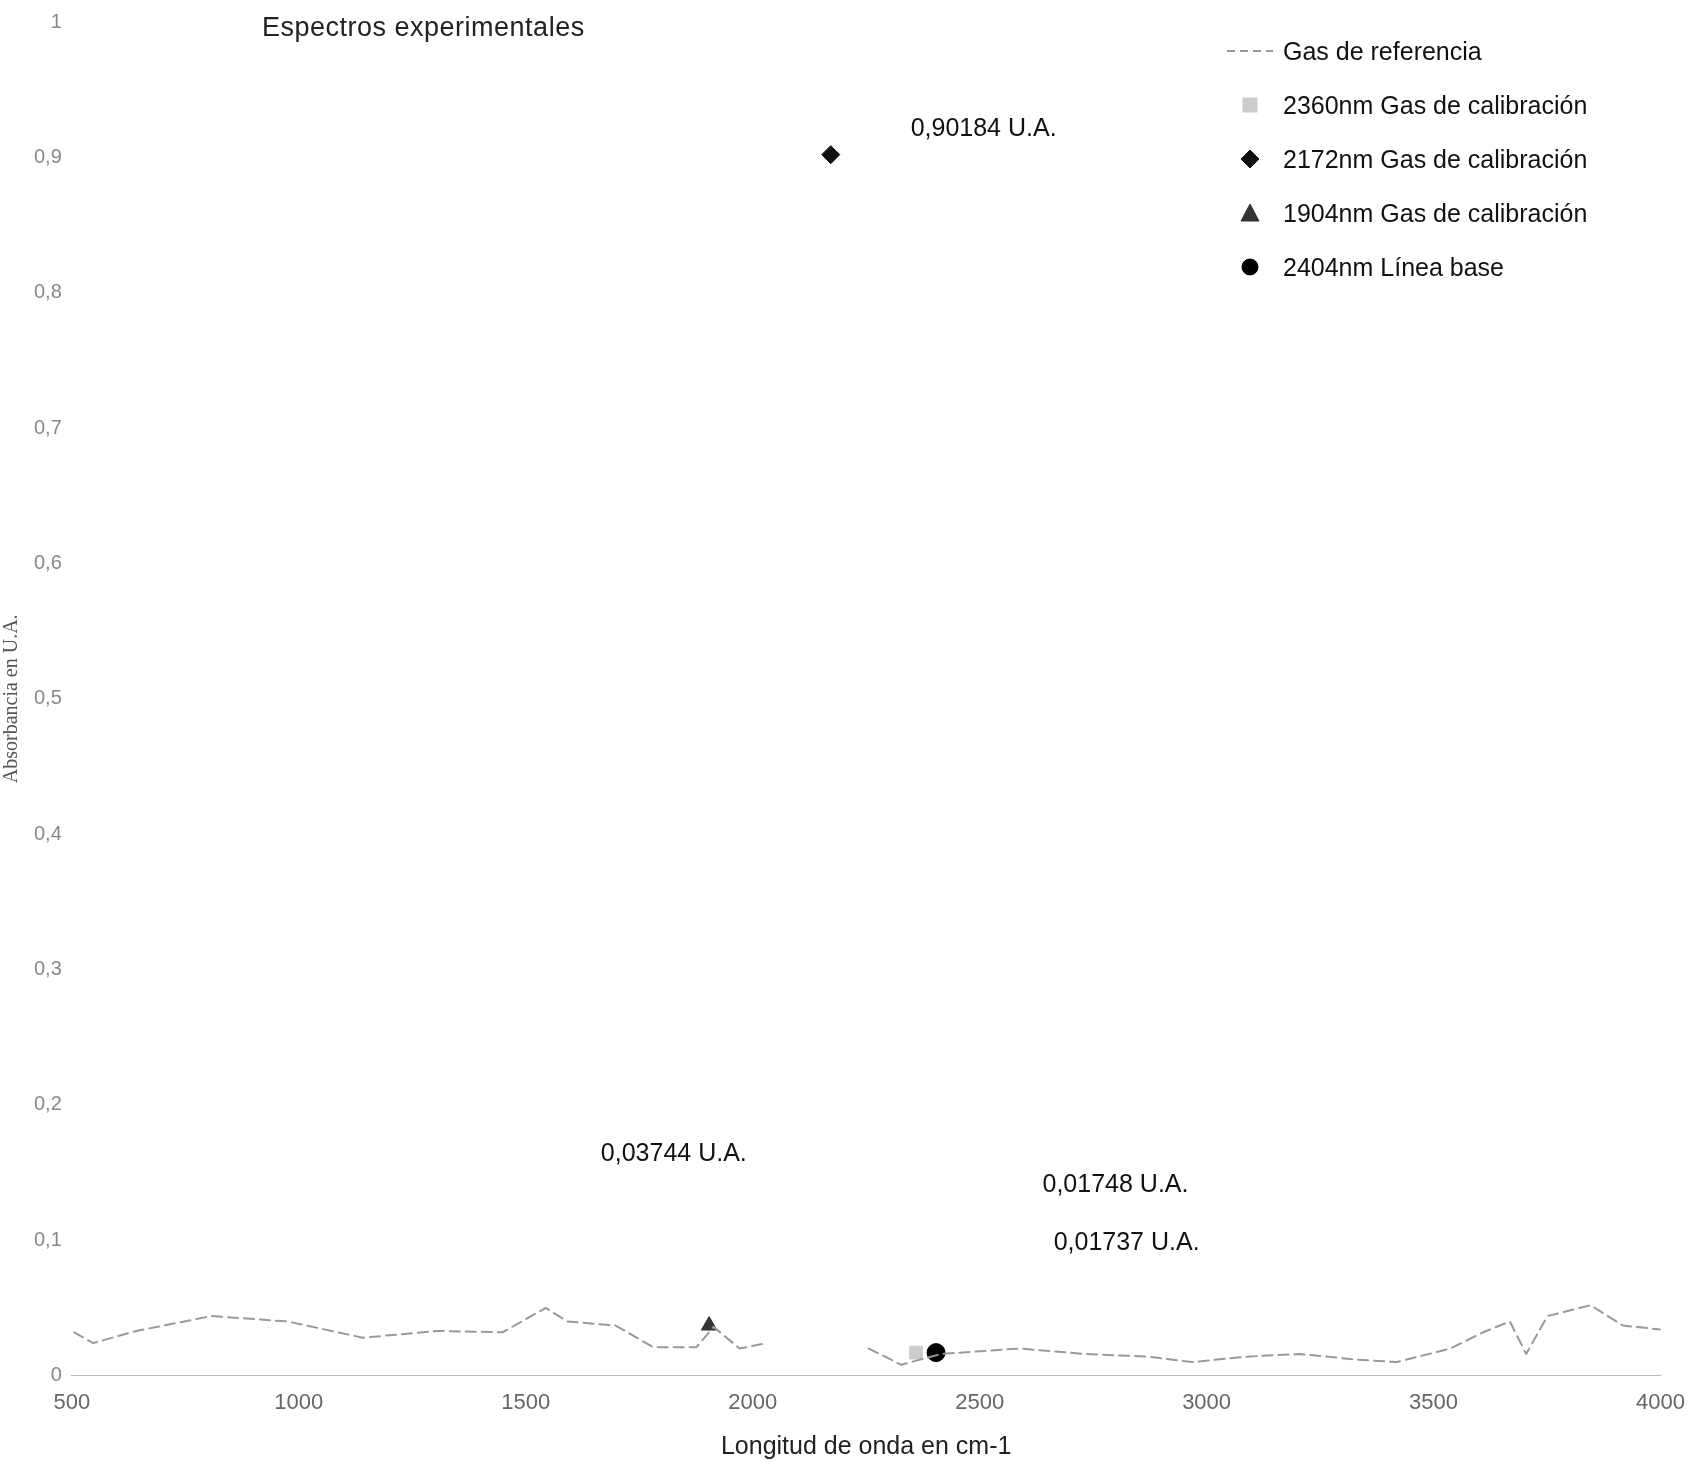 This screenshot has width=1699, height=1464. What do you see at coordinates (72, 1401) in the screenshot?
I see `x-tick-label: 500` at bounding box center [72, 1401].